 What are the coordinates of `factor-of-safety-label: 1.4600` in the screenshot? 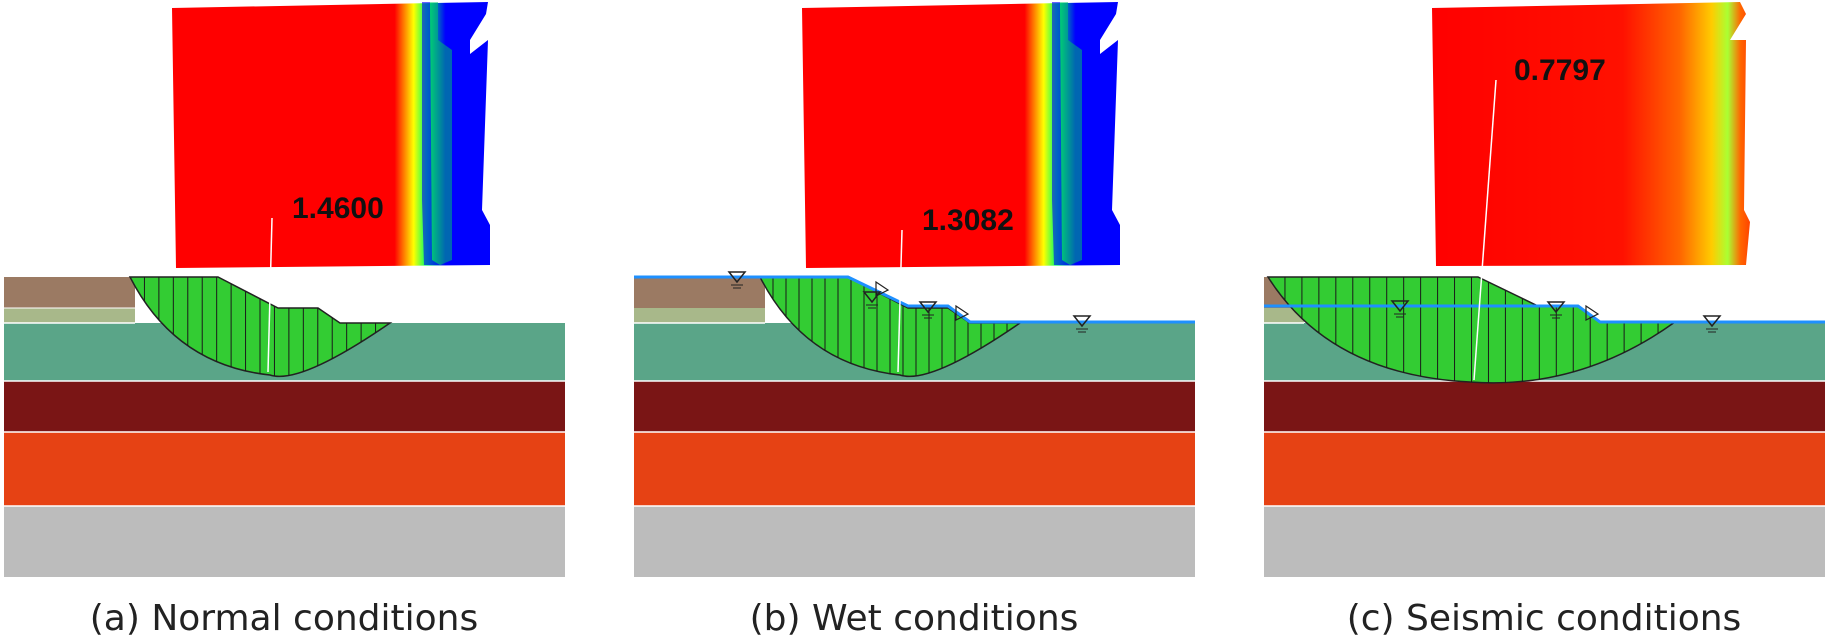 It's located at (338, 208).